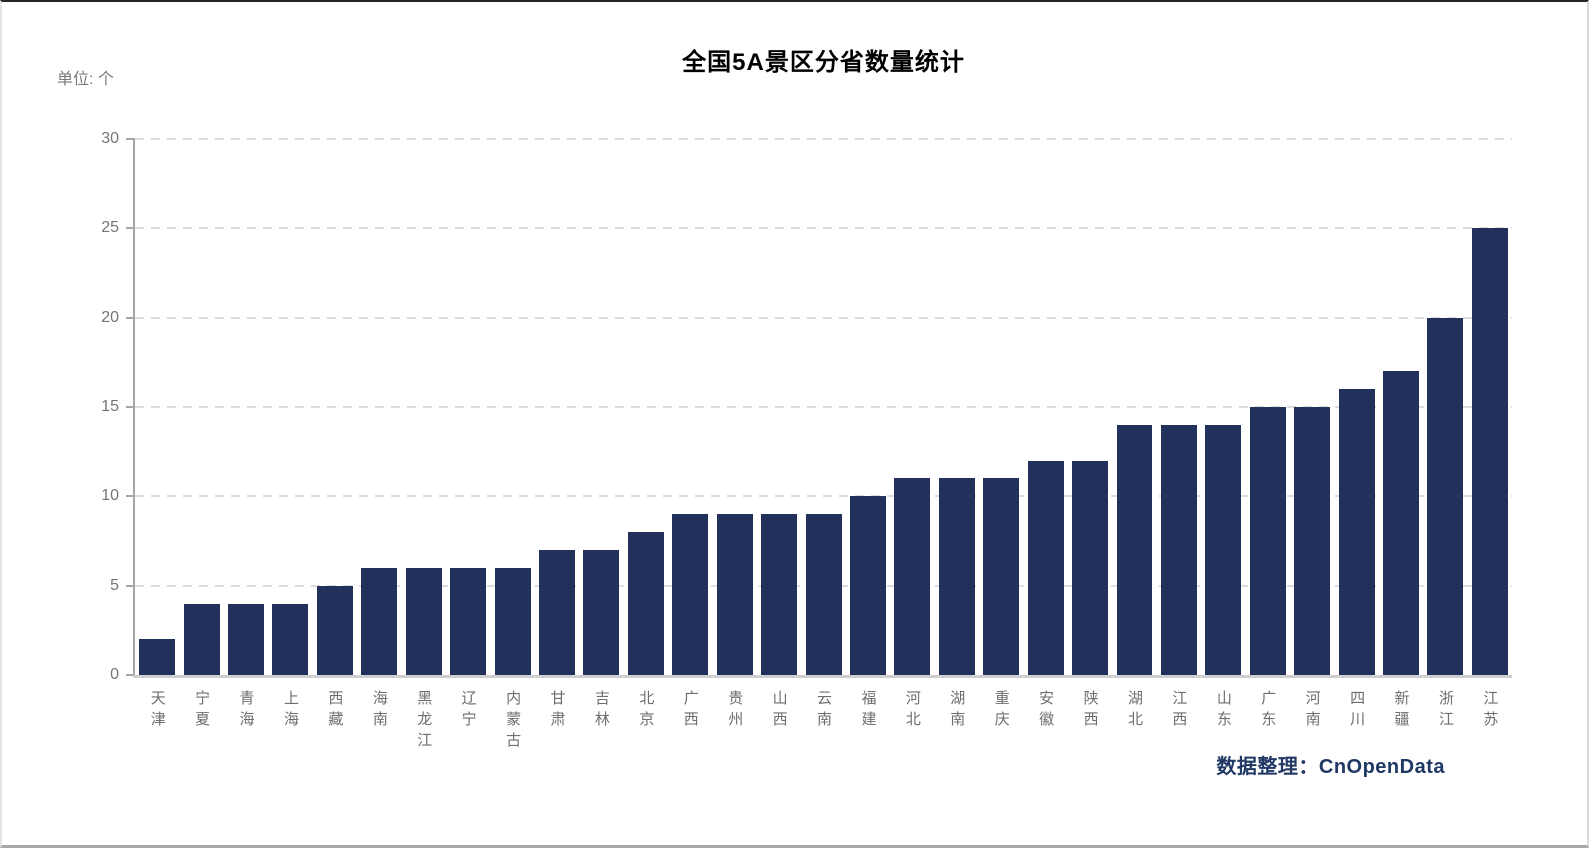 This screenshot has height=848, width=1589. I want to click on x-label-slot: 湖南, so click(957, 721).